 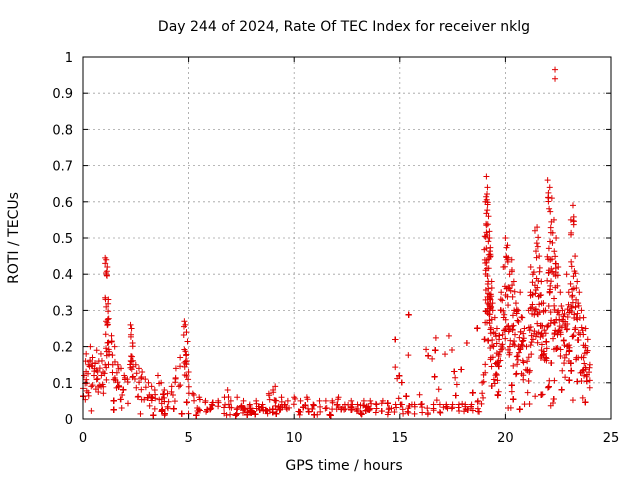 I want to click on y-tick-label: 0.5, so click(x=62, y=239).